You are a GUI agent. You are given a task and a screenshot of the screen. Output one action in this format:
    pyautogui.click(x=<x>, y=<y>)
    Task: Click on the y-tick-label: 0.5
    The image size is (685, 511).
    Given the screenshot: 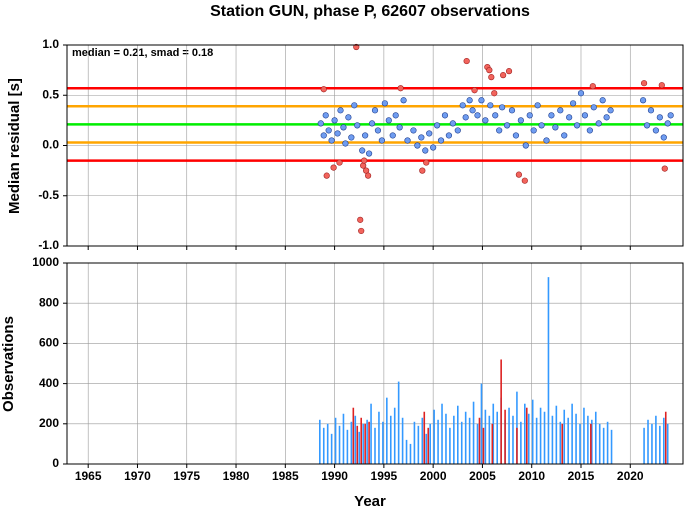 What is the action you would take?
    pyautogui.click(x=50, y=94)
    